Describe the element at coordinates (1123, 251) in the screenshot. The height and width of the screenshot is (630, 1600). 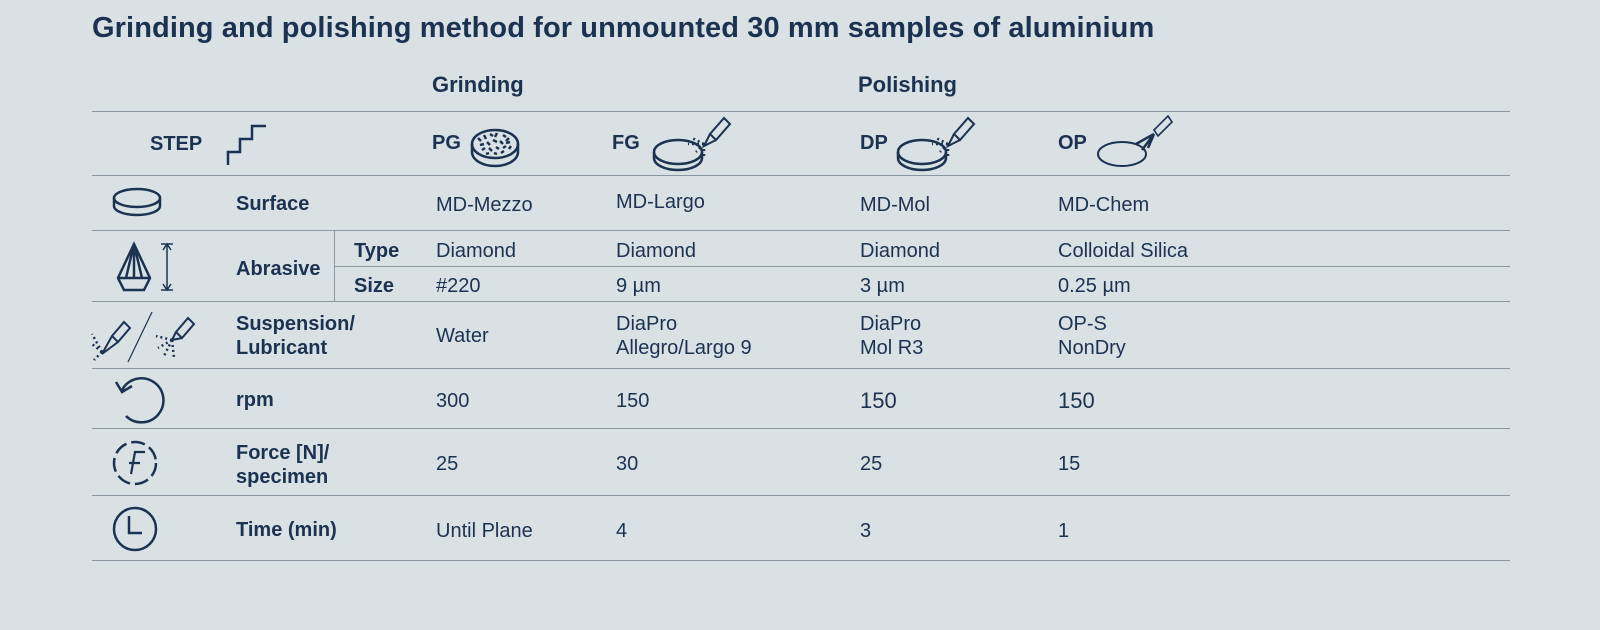
I see `cell-type-op: Colloidal Silica` at that location.